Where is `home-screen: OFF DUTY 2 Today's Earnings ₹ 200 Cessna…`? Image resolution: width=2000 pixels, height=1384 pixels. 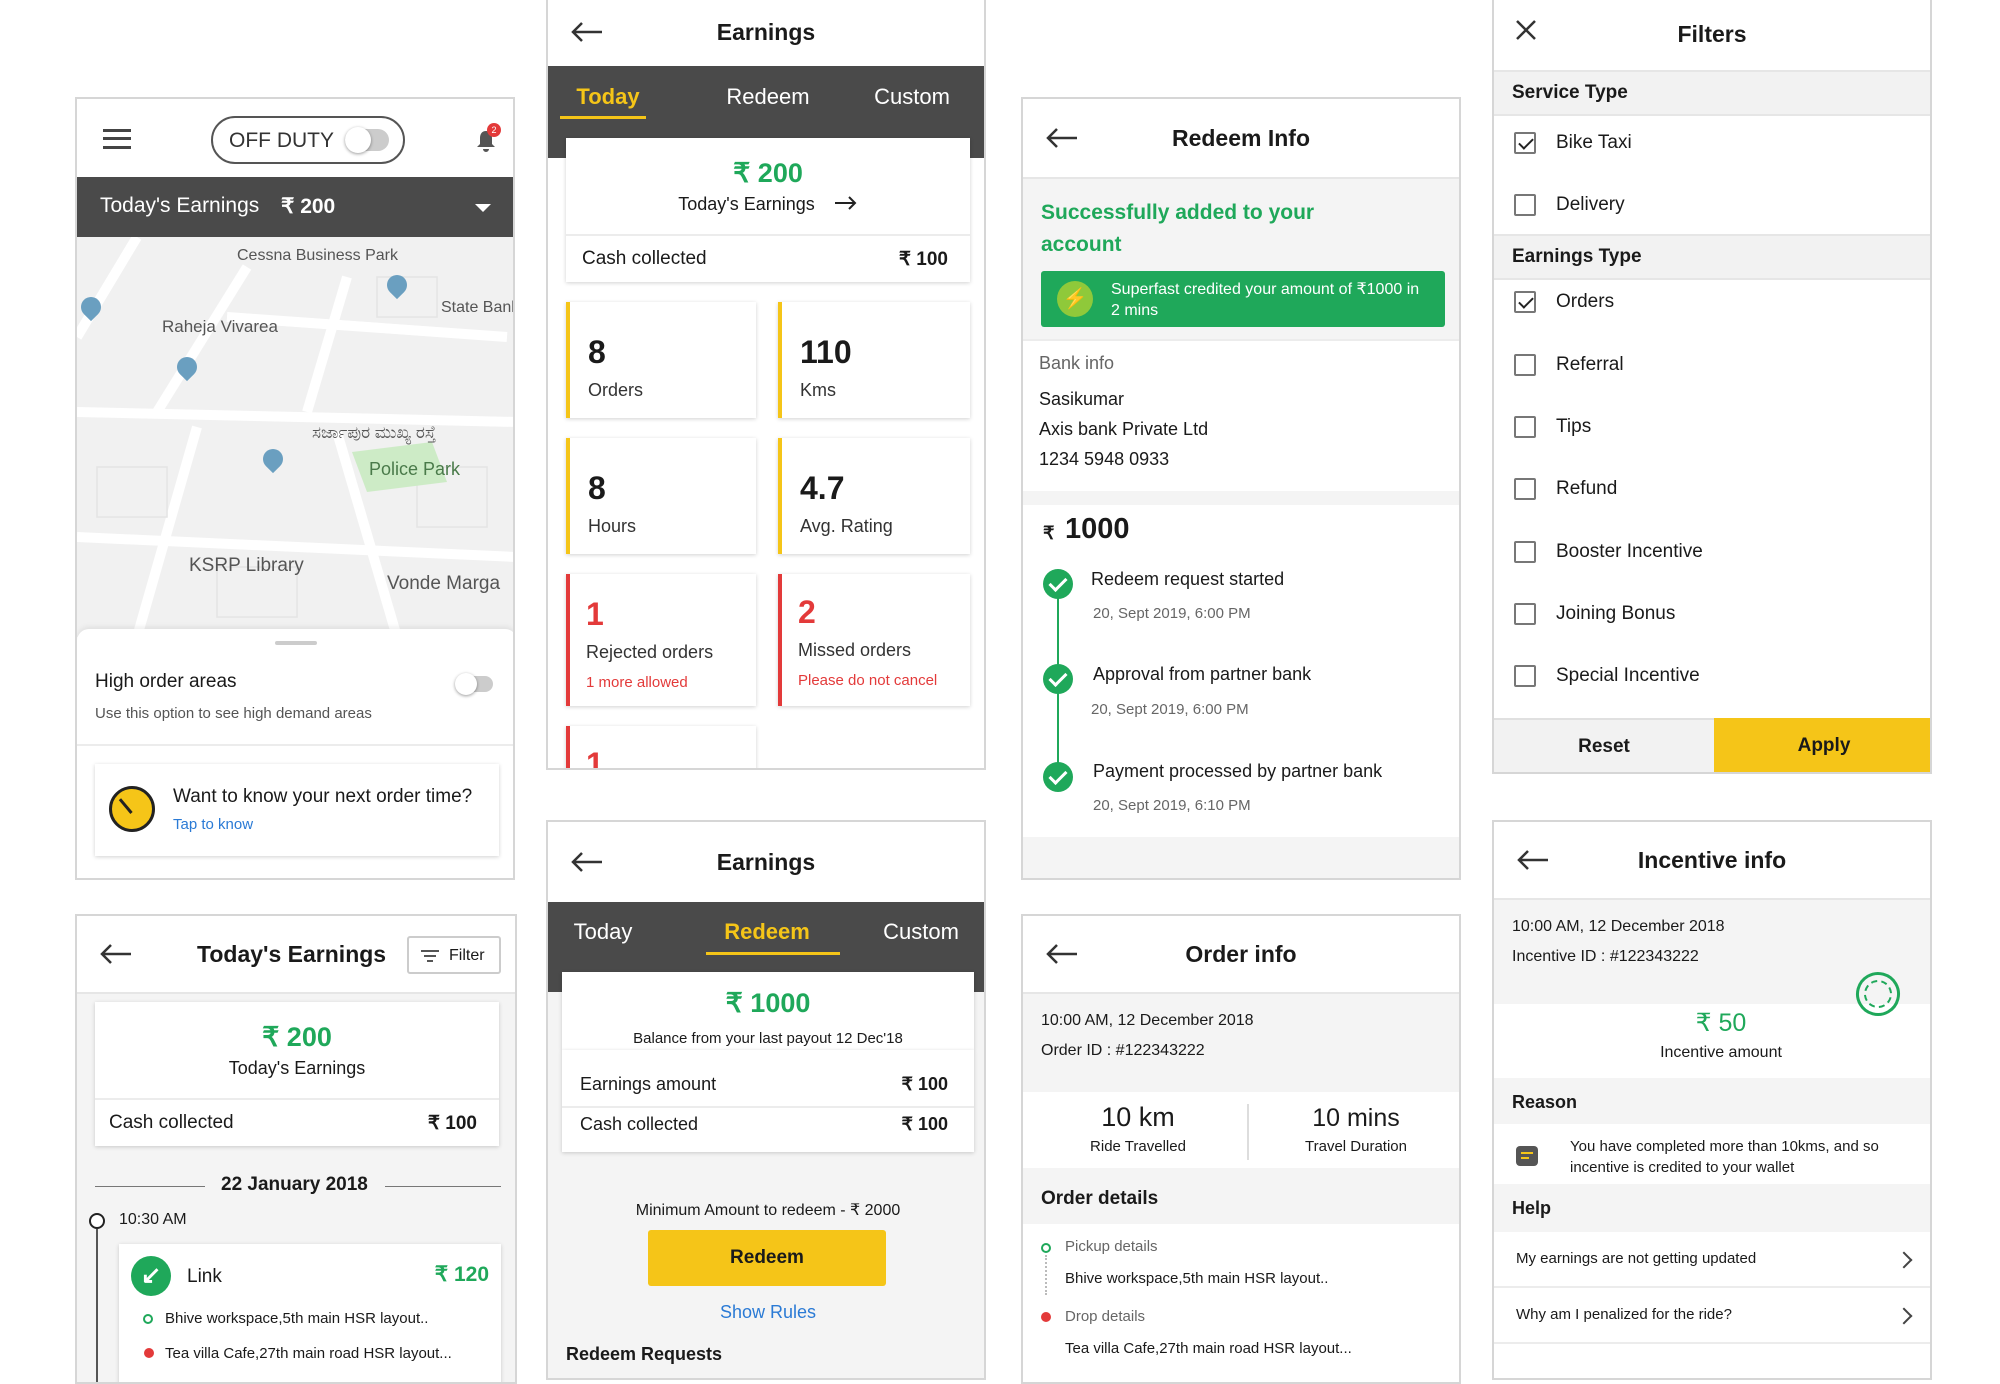 home-screen: OFF DUTY 2 Today's Earnings ₹ 200 Cessna… is located at coordinates (295, 488).